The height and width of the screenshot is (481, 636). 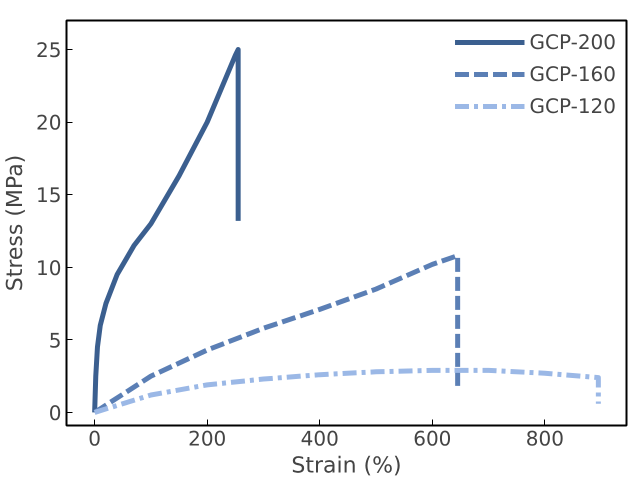 What do you see at coordinates (49, 268) in the screenshot?
I see `y-tick-label: 10` at bounding box center [49, 268].